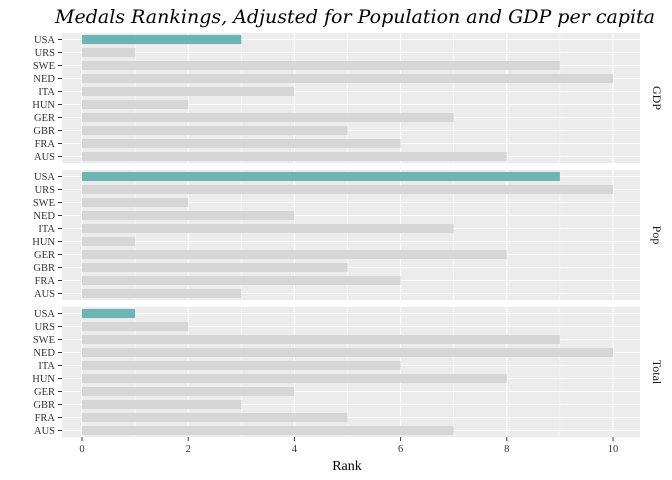 The width and height of the screenshot is (672, 480). Describe the element at coordinates (135, 104) in the screenshot. I see `bar-gdp-hun` at that location.